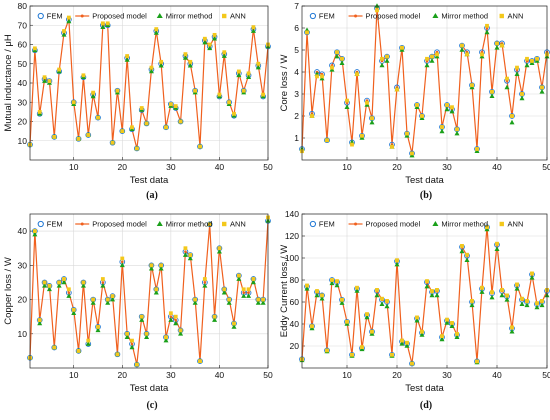 The width and height of the screenshot is (550, 420). I want to click on proposed-model-line, so click(149, 84).